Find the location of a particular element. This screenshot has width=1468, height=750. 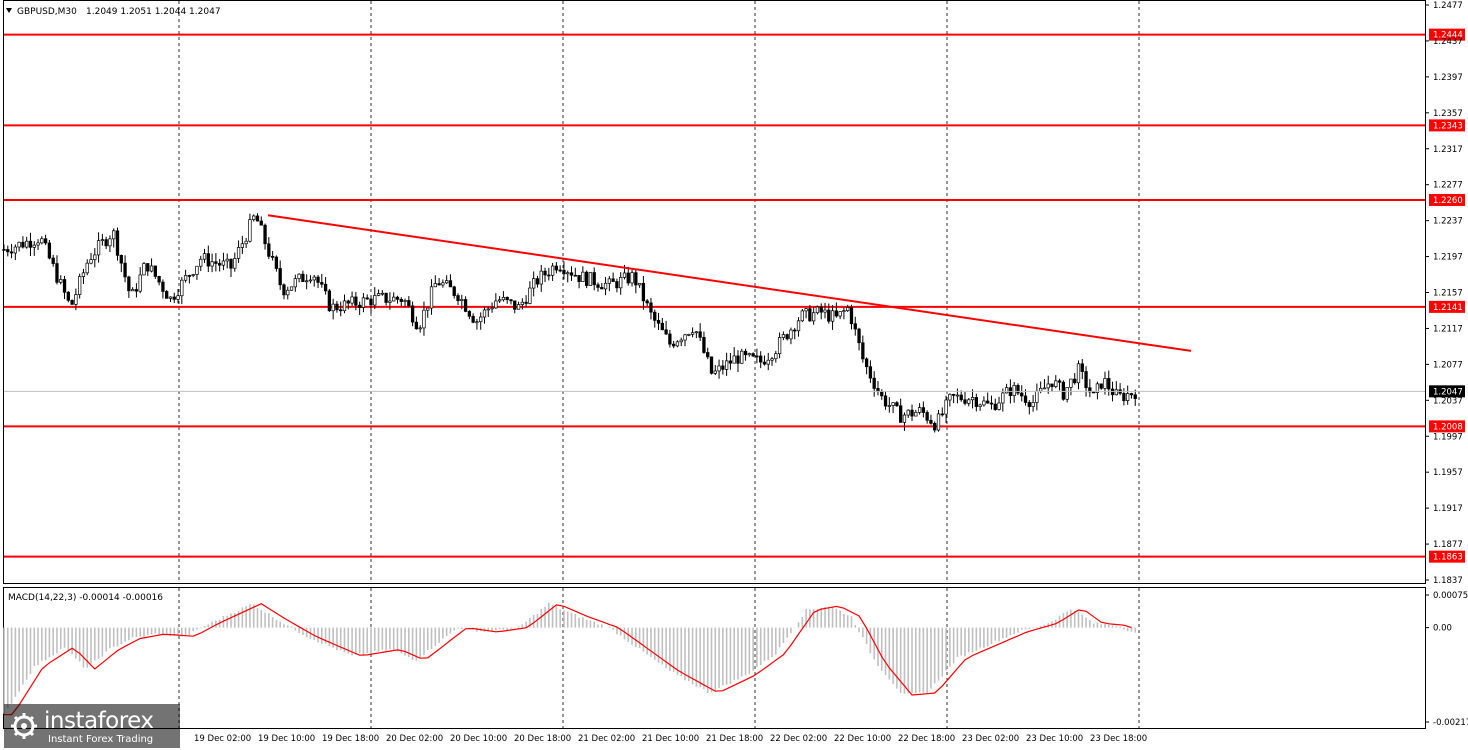

time-label: 23 Dec 10:00 is located at coordinates (1054, 739).